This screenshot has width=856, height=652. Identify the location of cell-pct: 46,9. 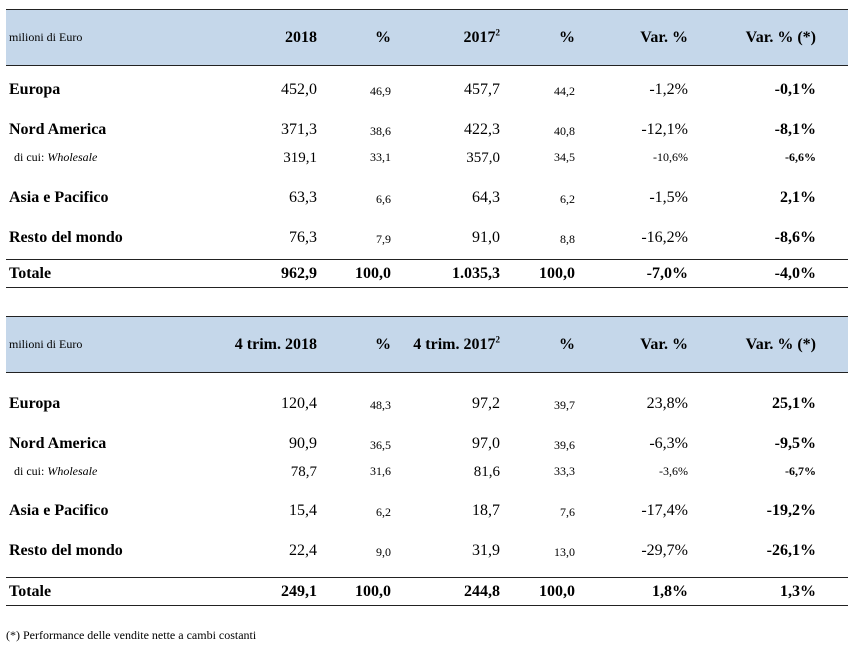
(380, 91).